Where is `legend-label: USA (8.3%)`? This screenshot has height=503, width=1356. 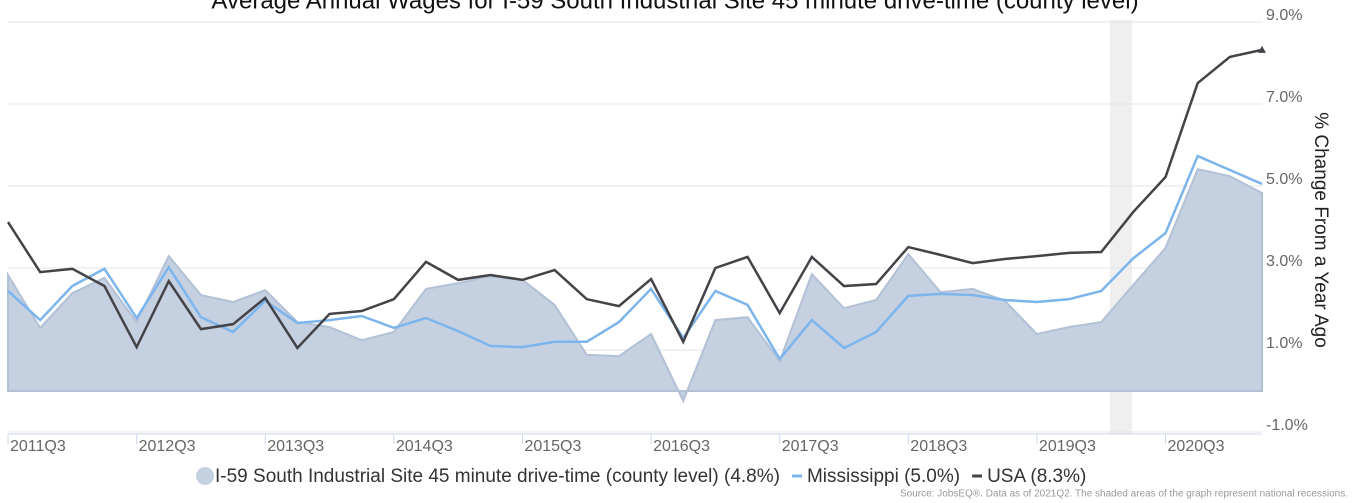 legend-label: USA (8.3%) is located at coordinates (1036, 476).